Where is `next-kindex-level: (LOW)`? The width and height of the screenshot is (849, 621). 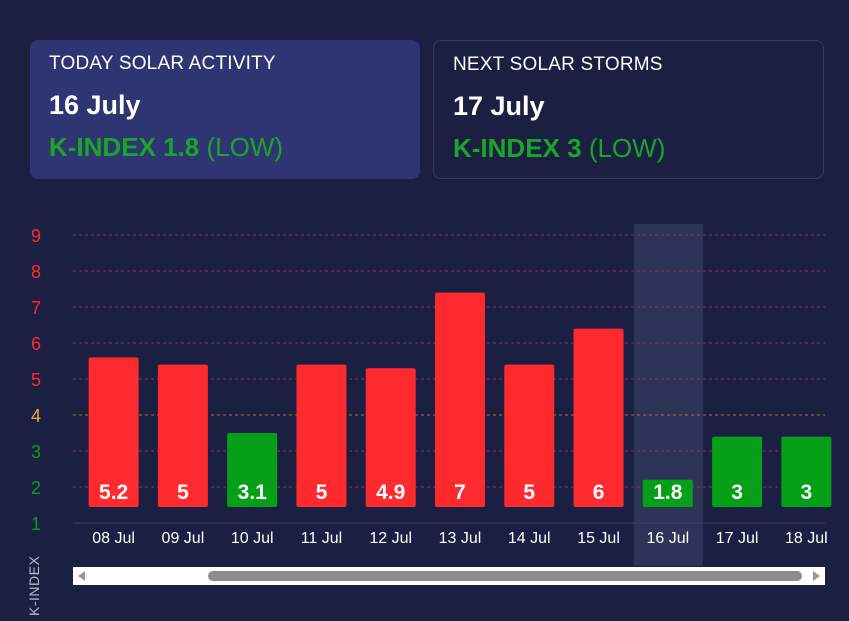 next-kindex-level: (LOW) is located at coordinates (627, 148).